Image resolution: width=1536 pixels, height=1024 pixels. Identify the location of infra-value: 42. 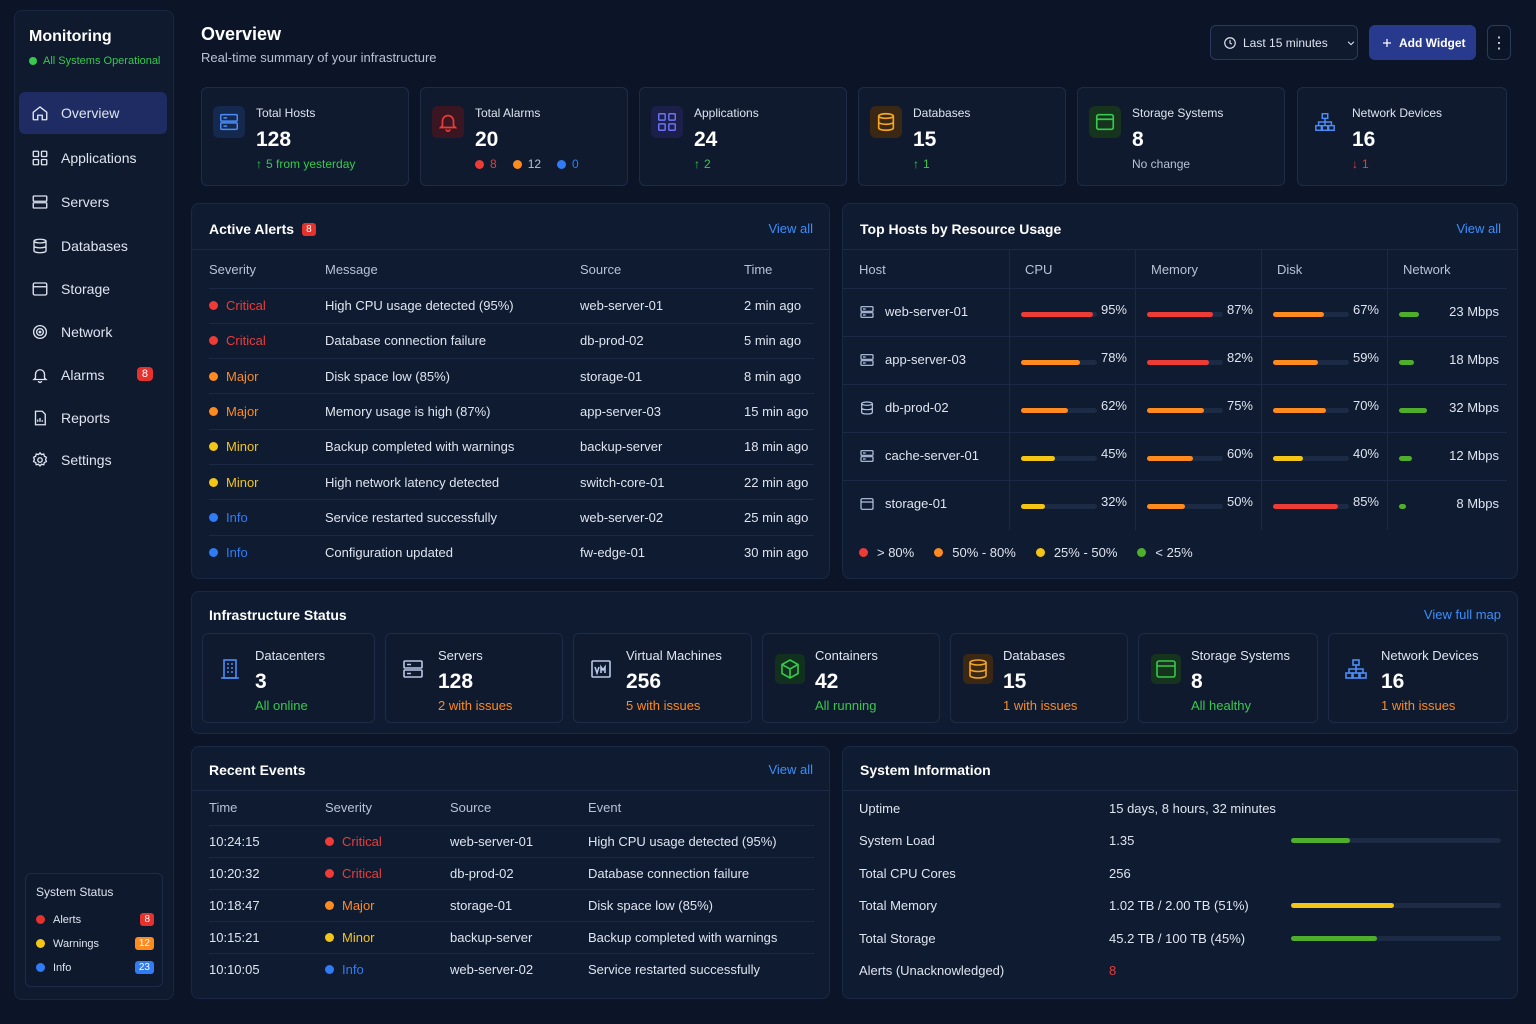
(827, 681).